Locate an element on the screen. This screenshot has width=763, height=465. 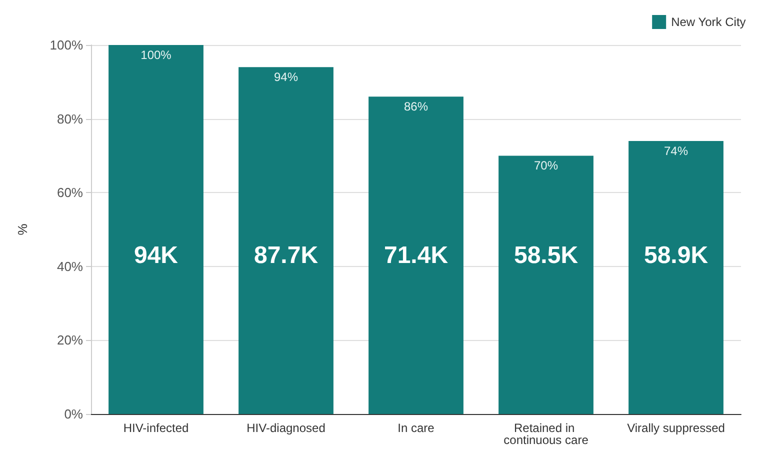
annotation: 71.4K is located at coordinates (416, 255).